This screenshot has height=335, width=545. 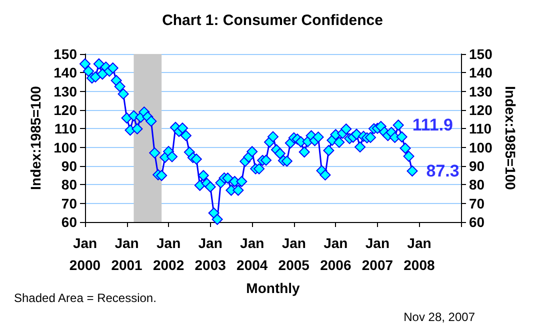 I want to click on x-tick-label: Jan 2004, so click(x=252, y=254).